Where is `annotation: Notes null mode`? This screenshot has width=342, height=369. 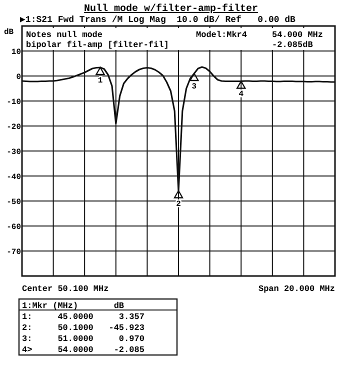 annotation: Notes null mode is located at coordinates (64, 35).